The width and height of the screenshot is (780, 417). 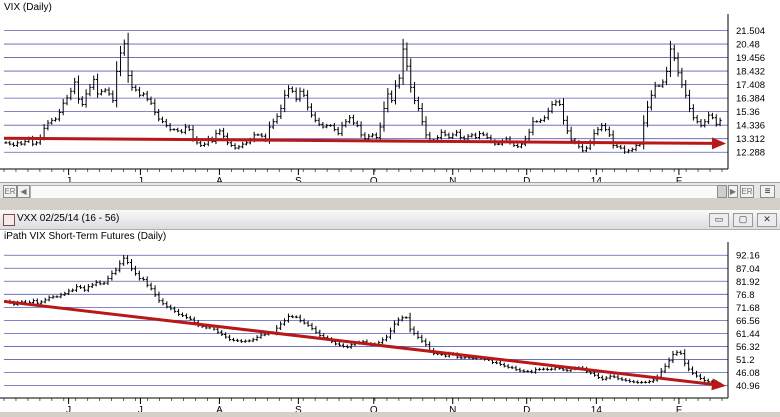 What do you see at coordinates (9, 220) in the screenshot?
I see `chart-window-icon` at bounding box center [9, 220].